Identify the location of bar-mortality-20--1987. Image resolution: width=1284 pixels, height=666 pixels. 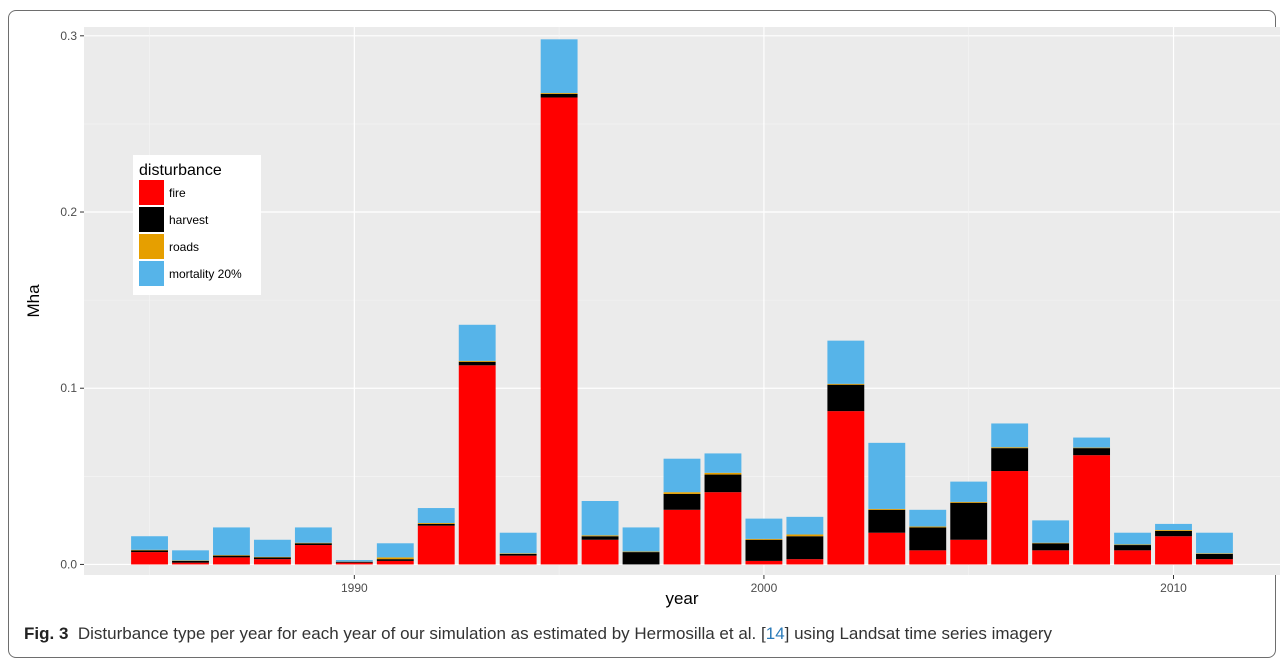
(231, 541).